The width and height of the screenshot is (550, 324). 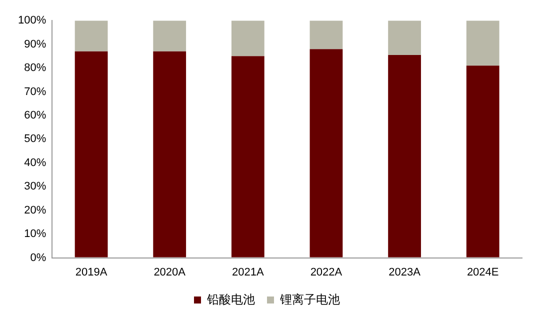 I want to click on y-tick-label: 20%, so click(x=35, y=210).